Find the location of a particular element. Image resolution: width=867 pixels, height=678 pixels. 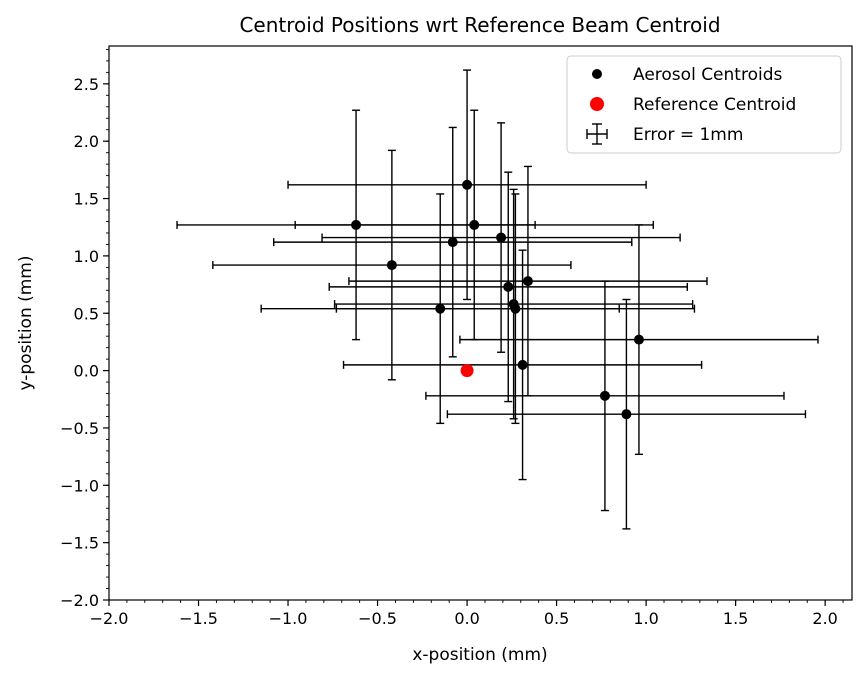

x-tick-label: 1.0 is located at coordinates (645, 618).